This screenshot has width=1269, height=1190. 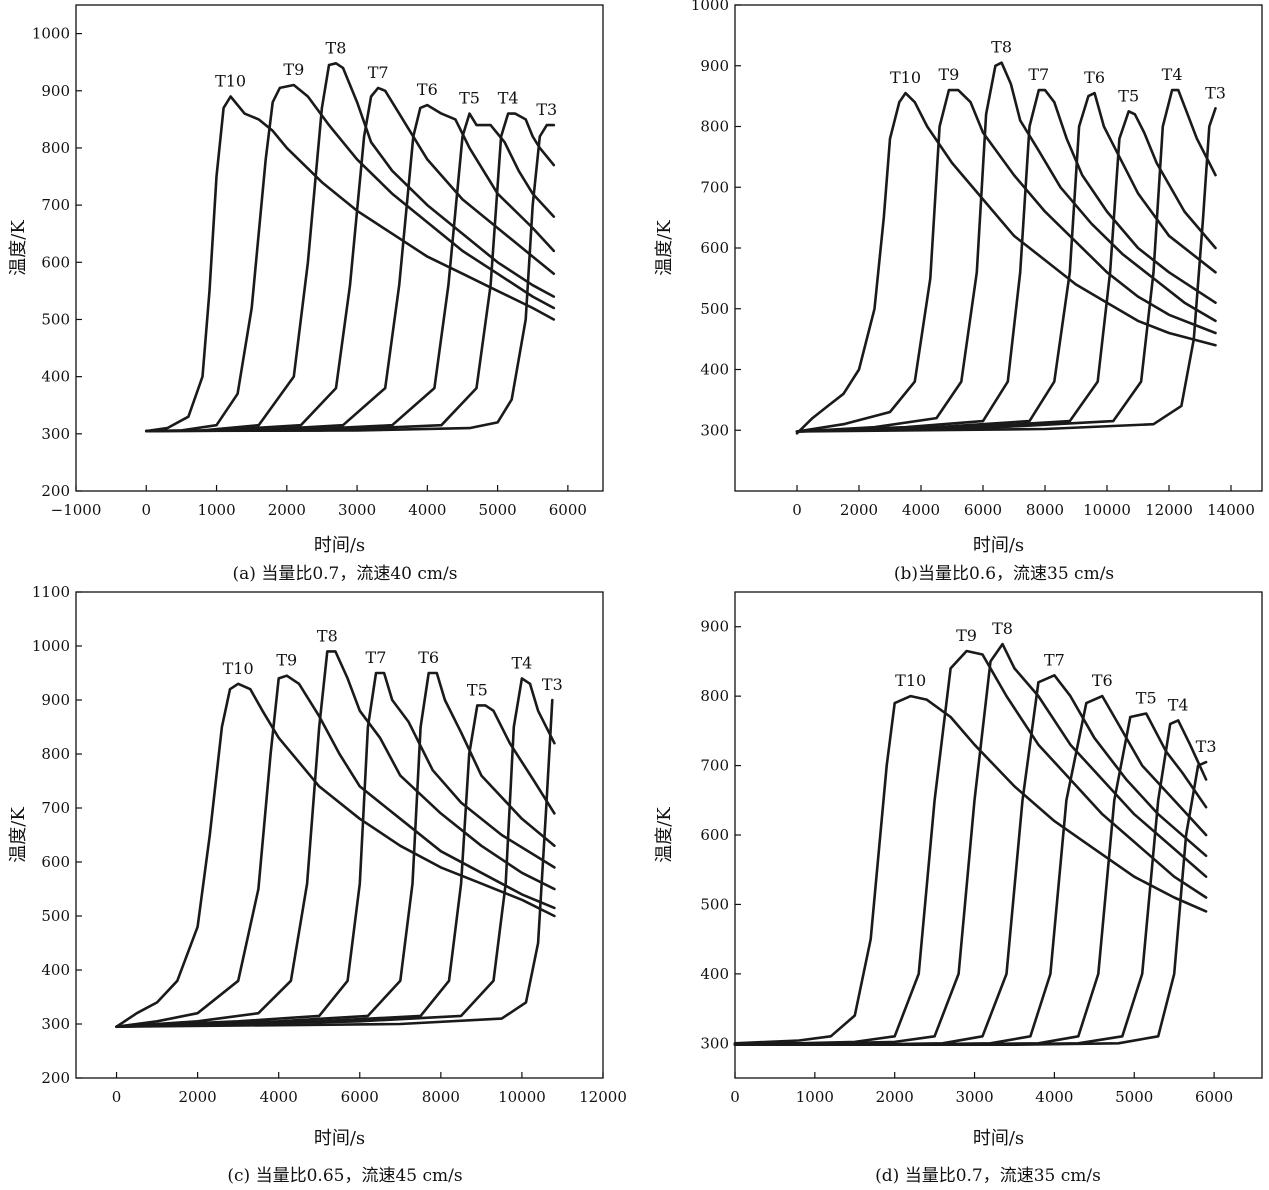 I want to click on x-tick-label: 3000, so click(x=357, y=510).